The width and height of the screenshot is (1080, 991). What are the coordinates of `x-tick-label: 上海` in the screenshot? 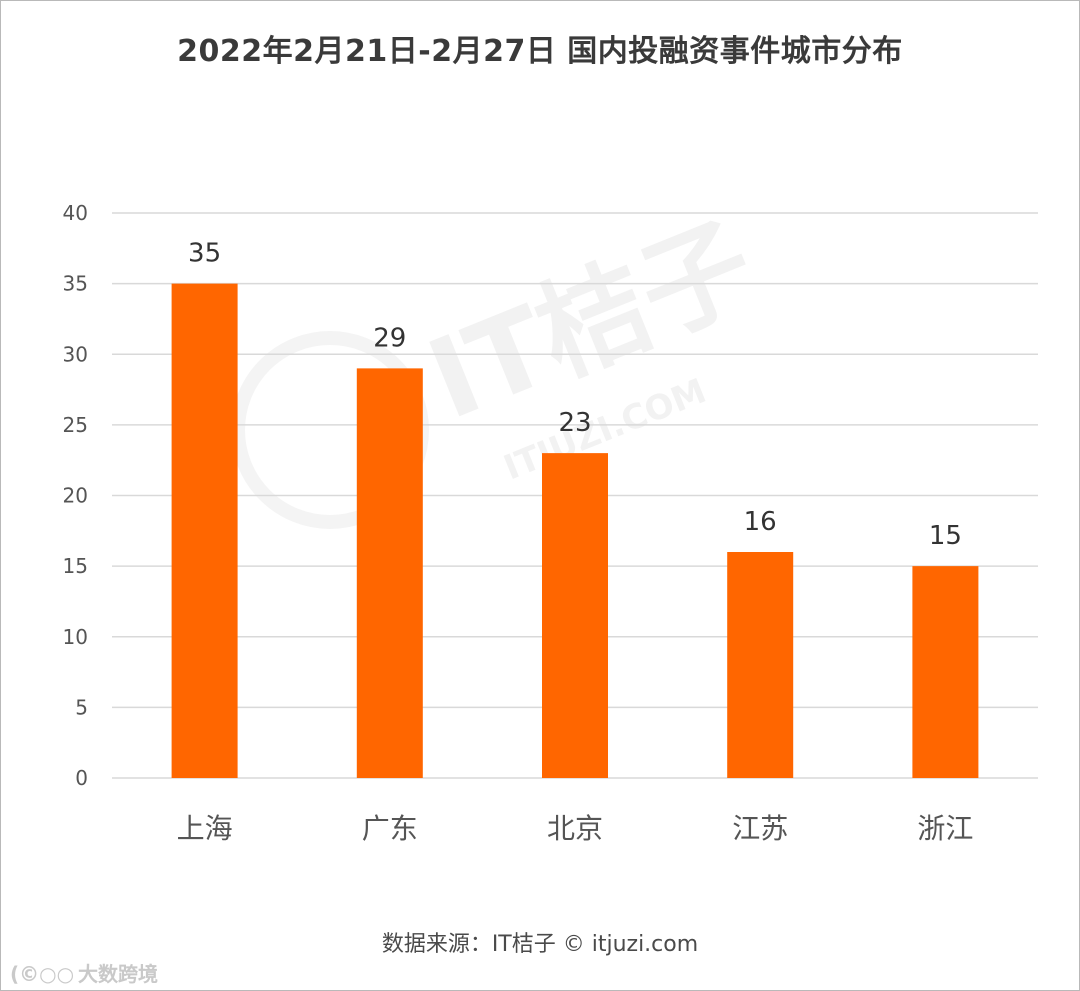 It's located at (205, 828).